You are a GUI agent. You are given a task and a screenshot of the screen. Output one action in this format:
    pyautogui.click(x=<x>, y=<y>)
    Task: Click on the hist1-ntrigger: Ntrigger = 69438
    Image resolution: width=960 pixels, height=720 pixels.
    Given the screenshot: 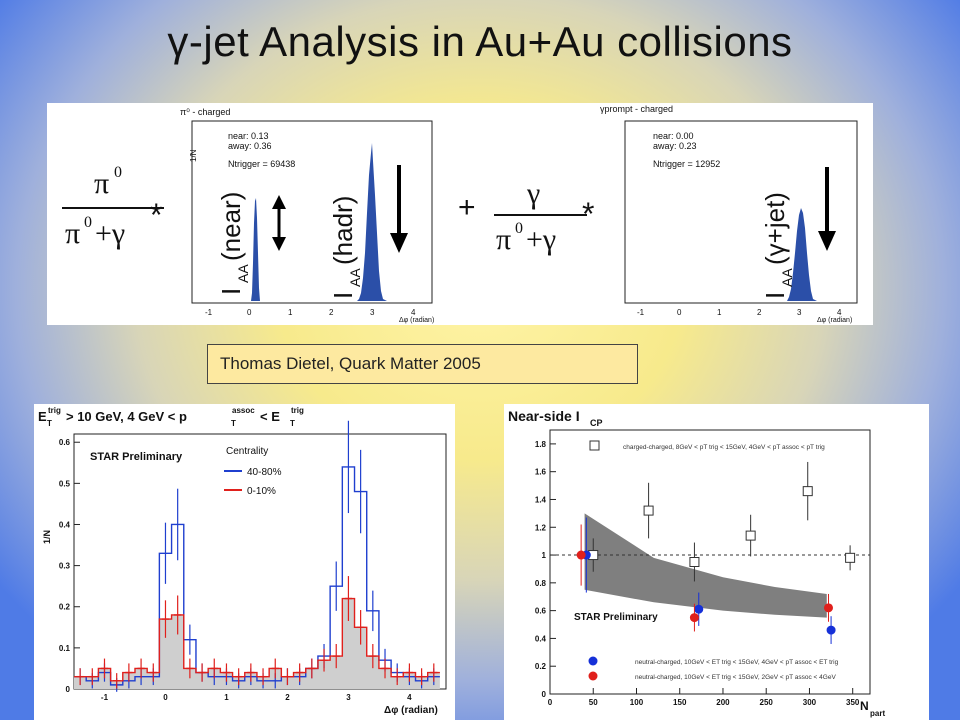 What is the action you would take?
    pyautogui.click(x=261, y=164)
    